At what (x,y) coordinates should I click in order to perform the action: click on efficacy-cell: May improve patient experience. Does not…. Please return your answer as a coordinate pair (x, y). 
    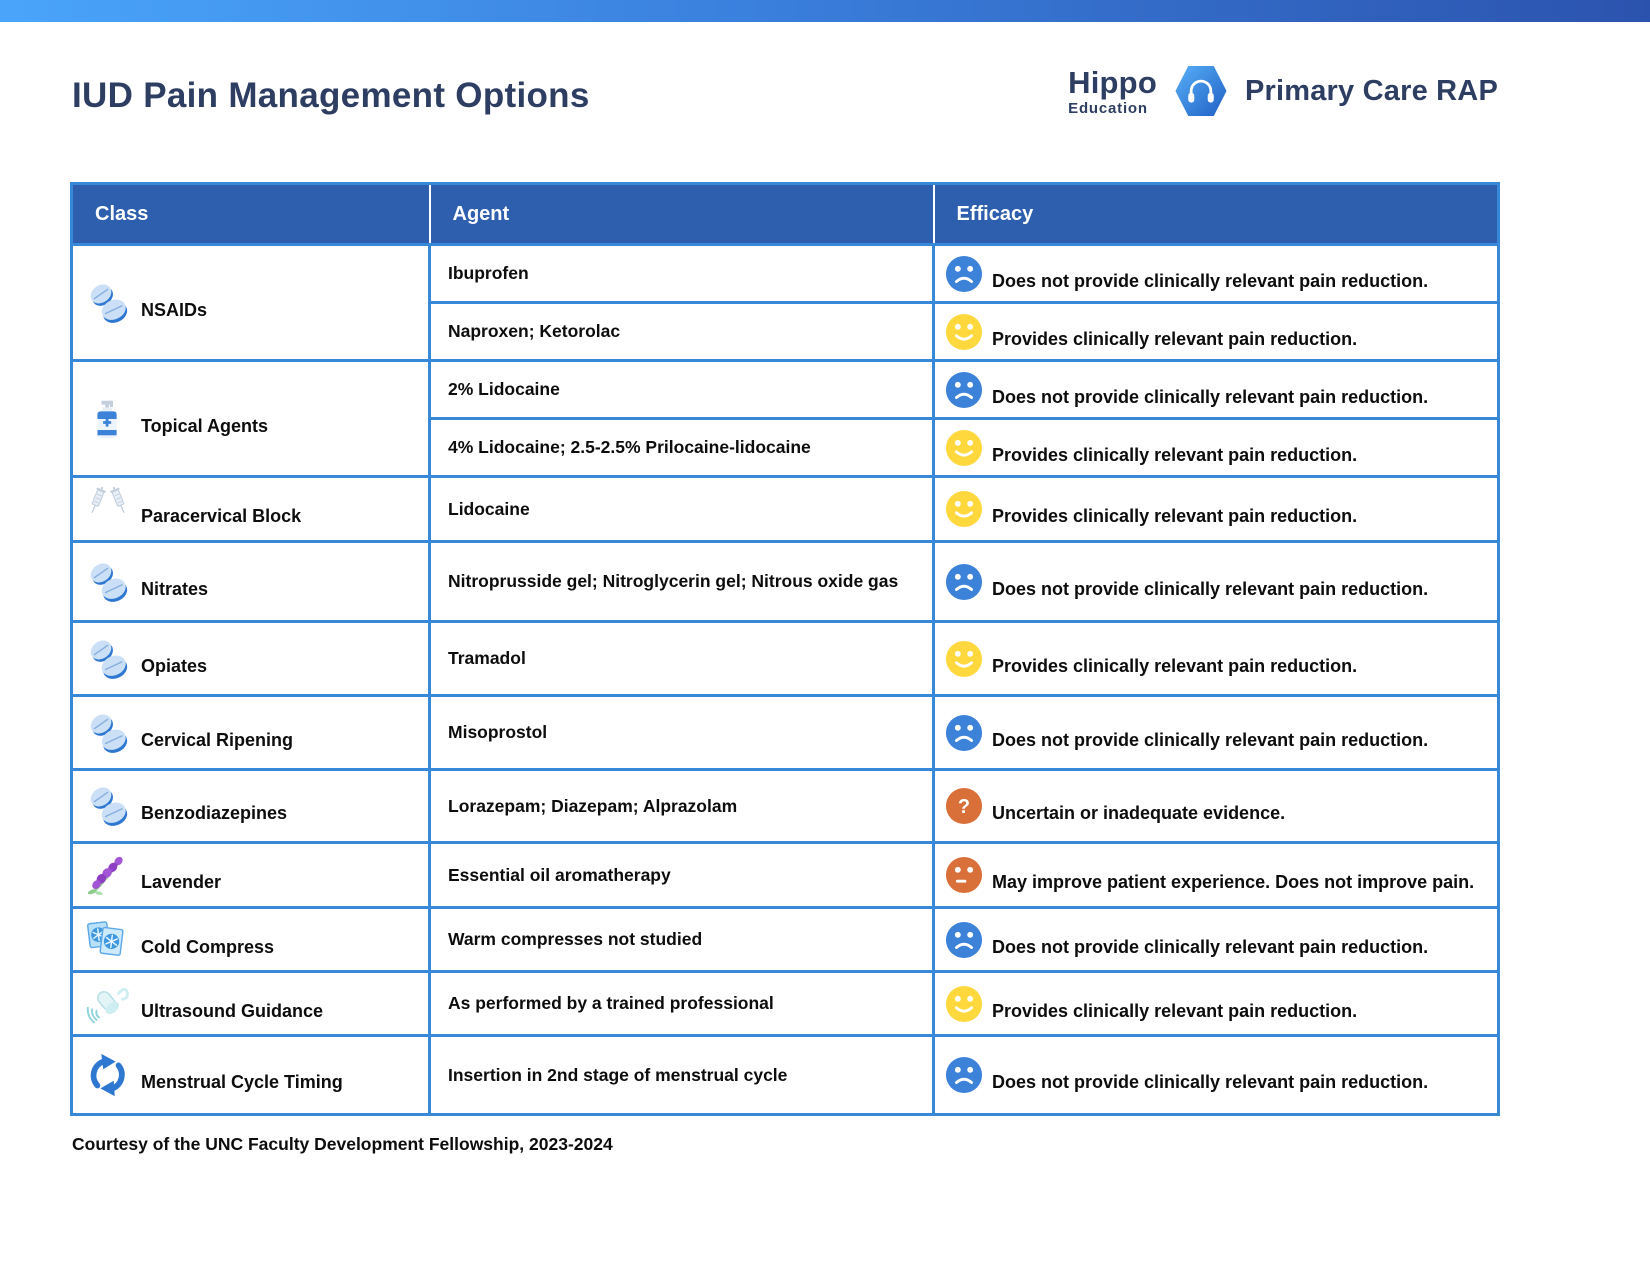
    Looking at the image, I should click on (1216, 875).